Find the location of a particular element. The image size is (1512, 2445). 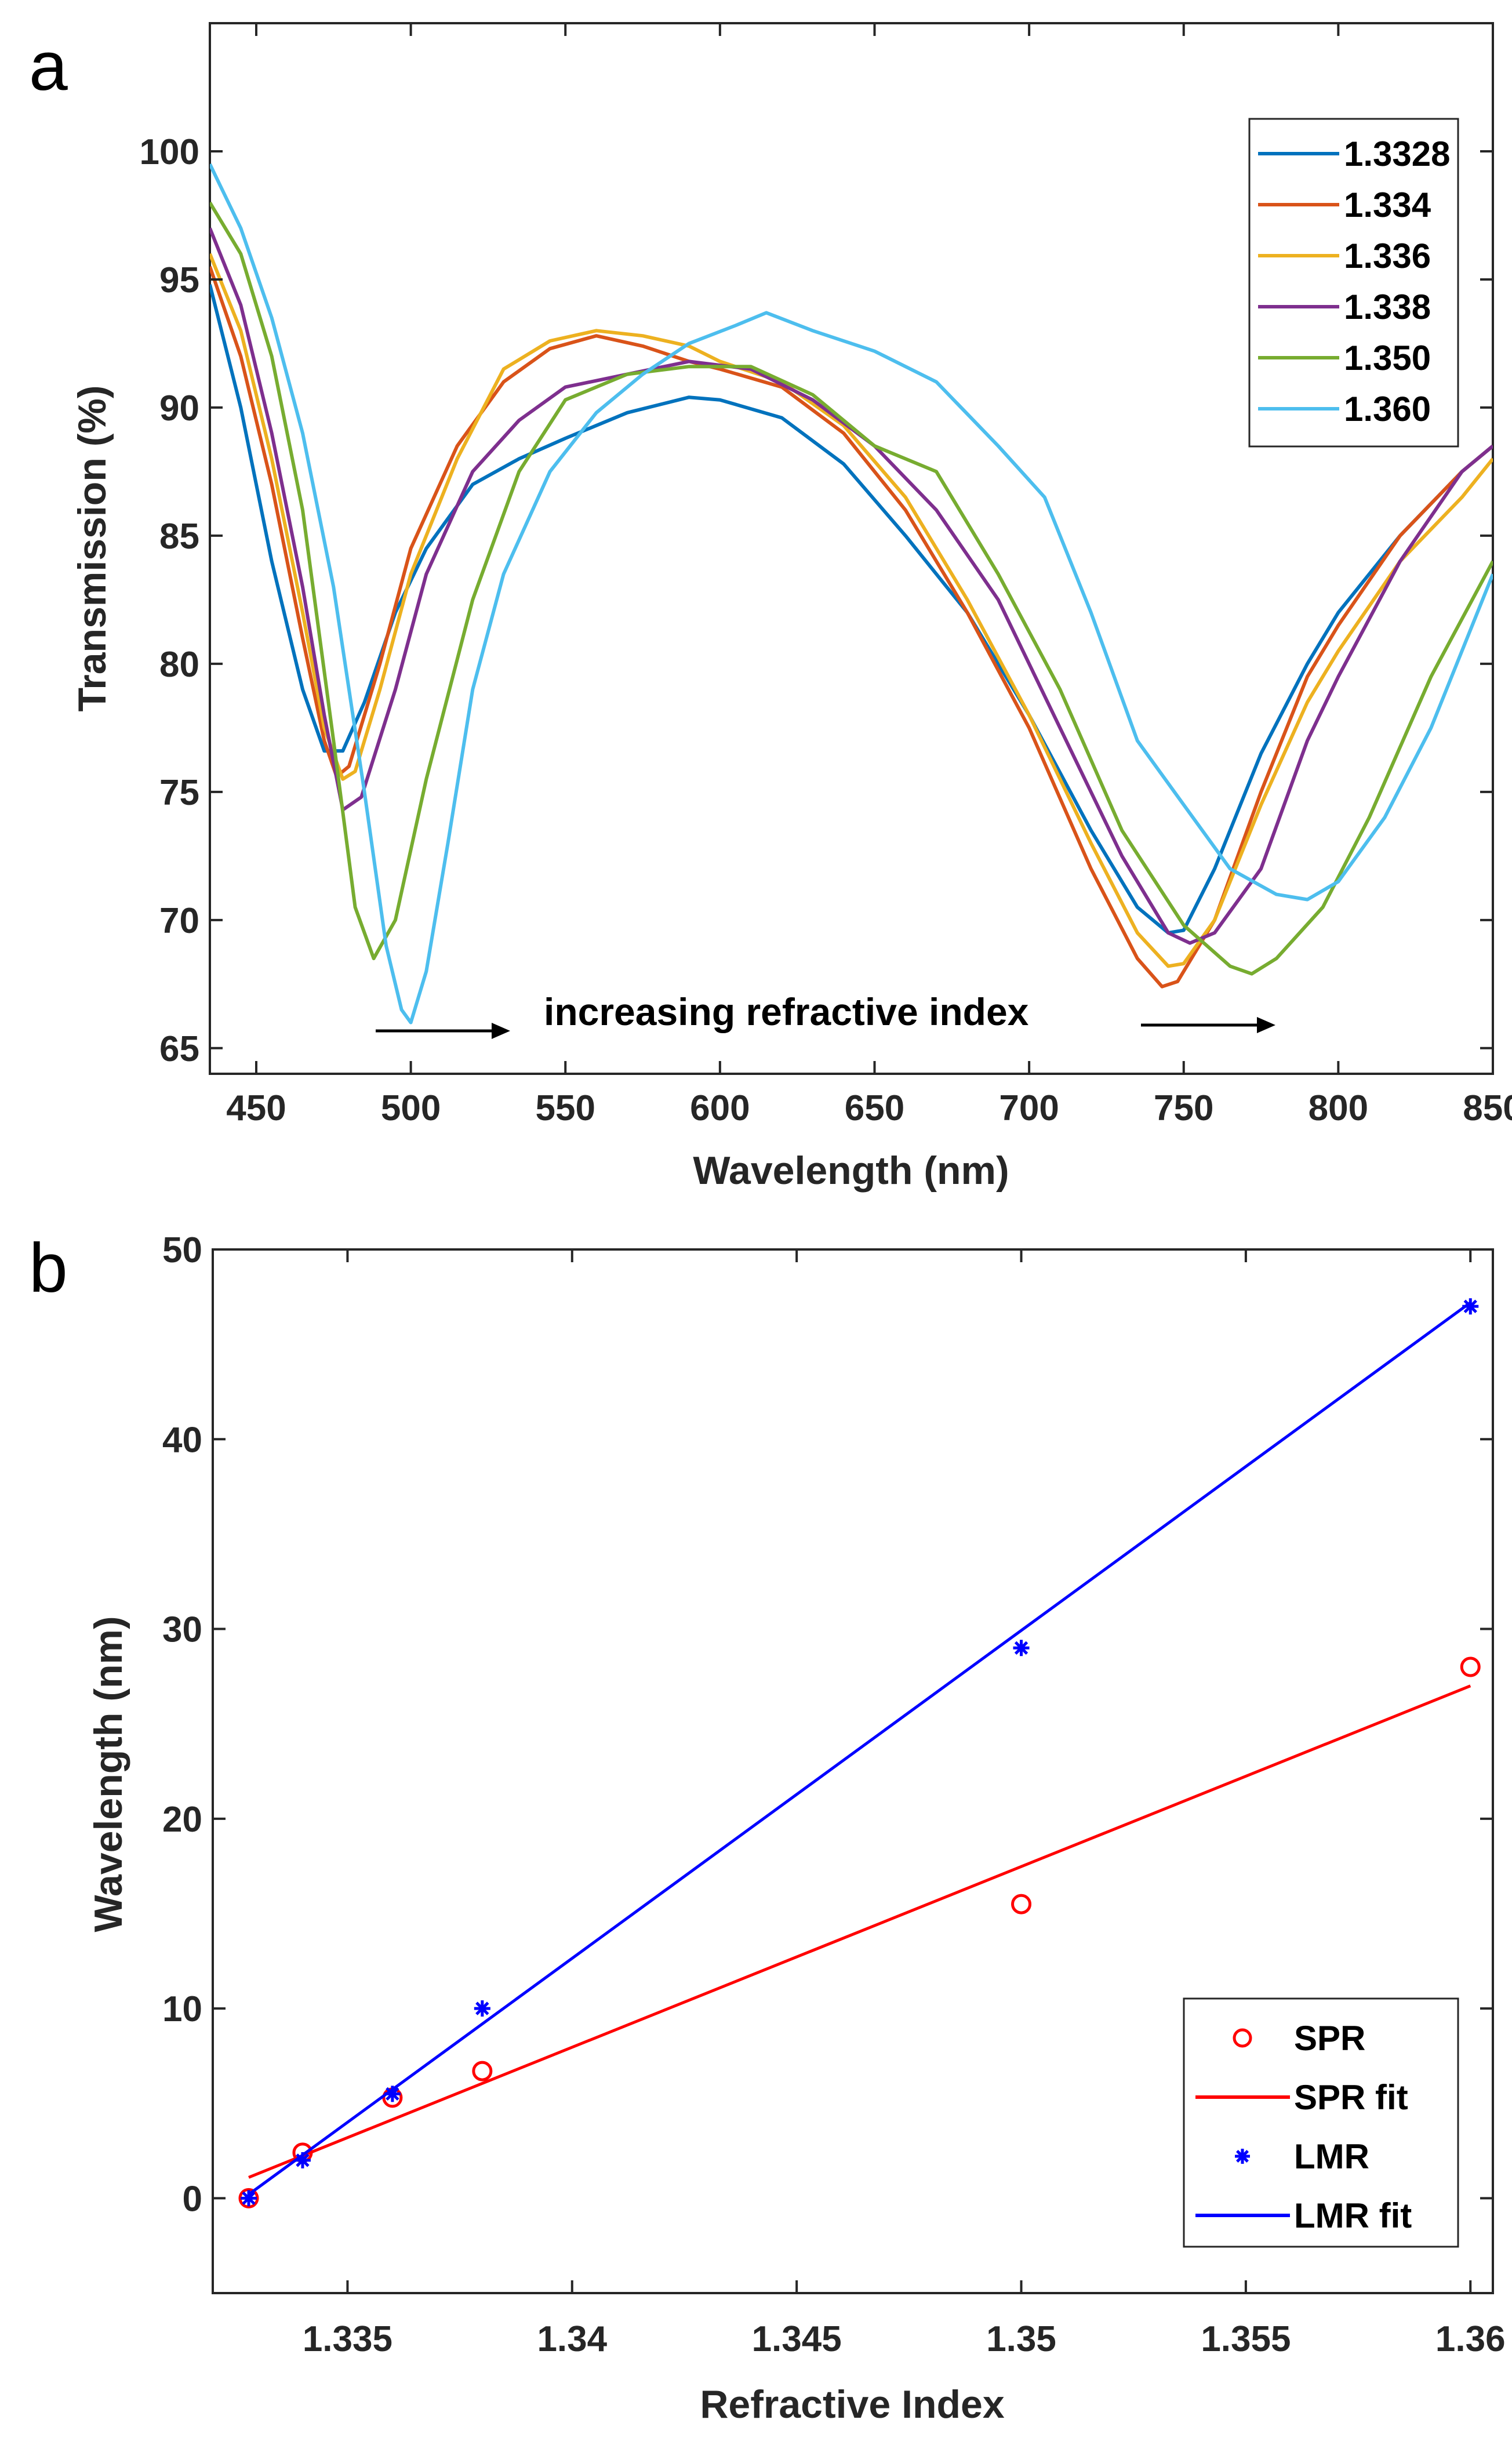

y-tick-label: 80 is located at coordinates (179, 665).